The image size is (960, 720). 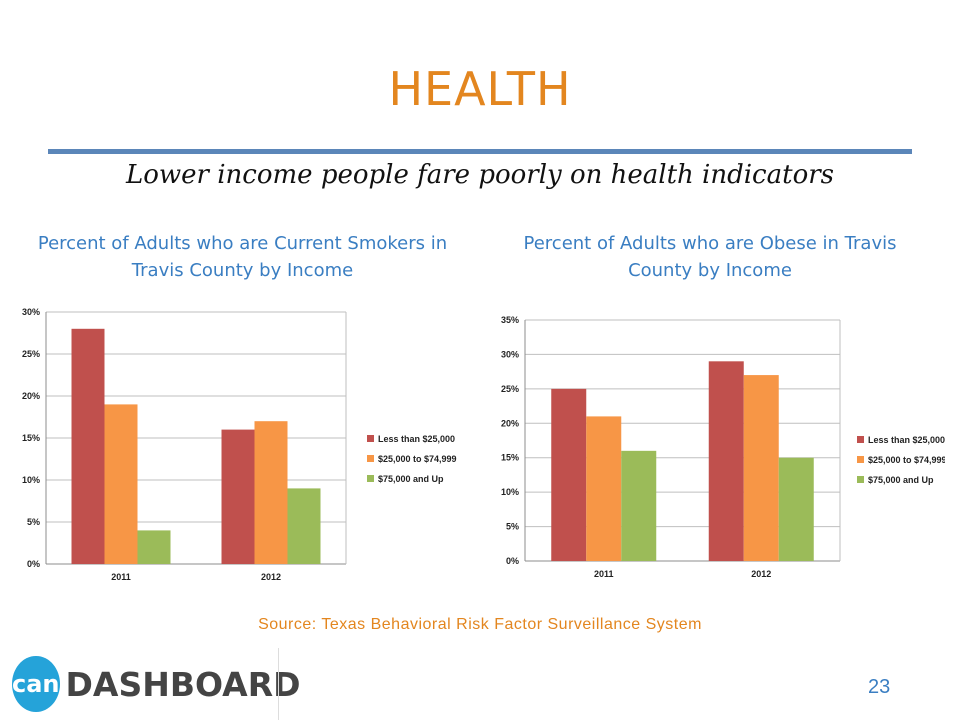 I want to click on smokers-ytick-label: 0%, so click(x=33, y=564).